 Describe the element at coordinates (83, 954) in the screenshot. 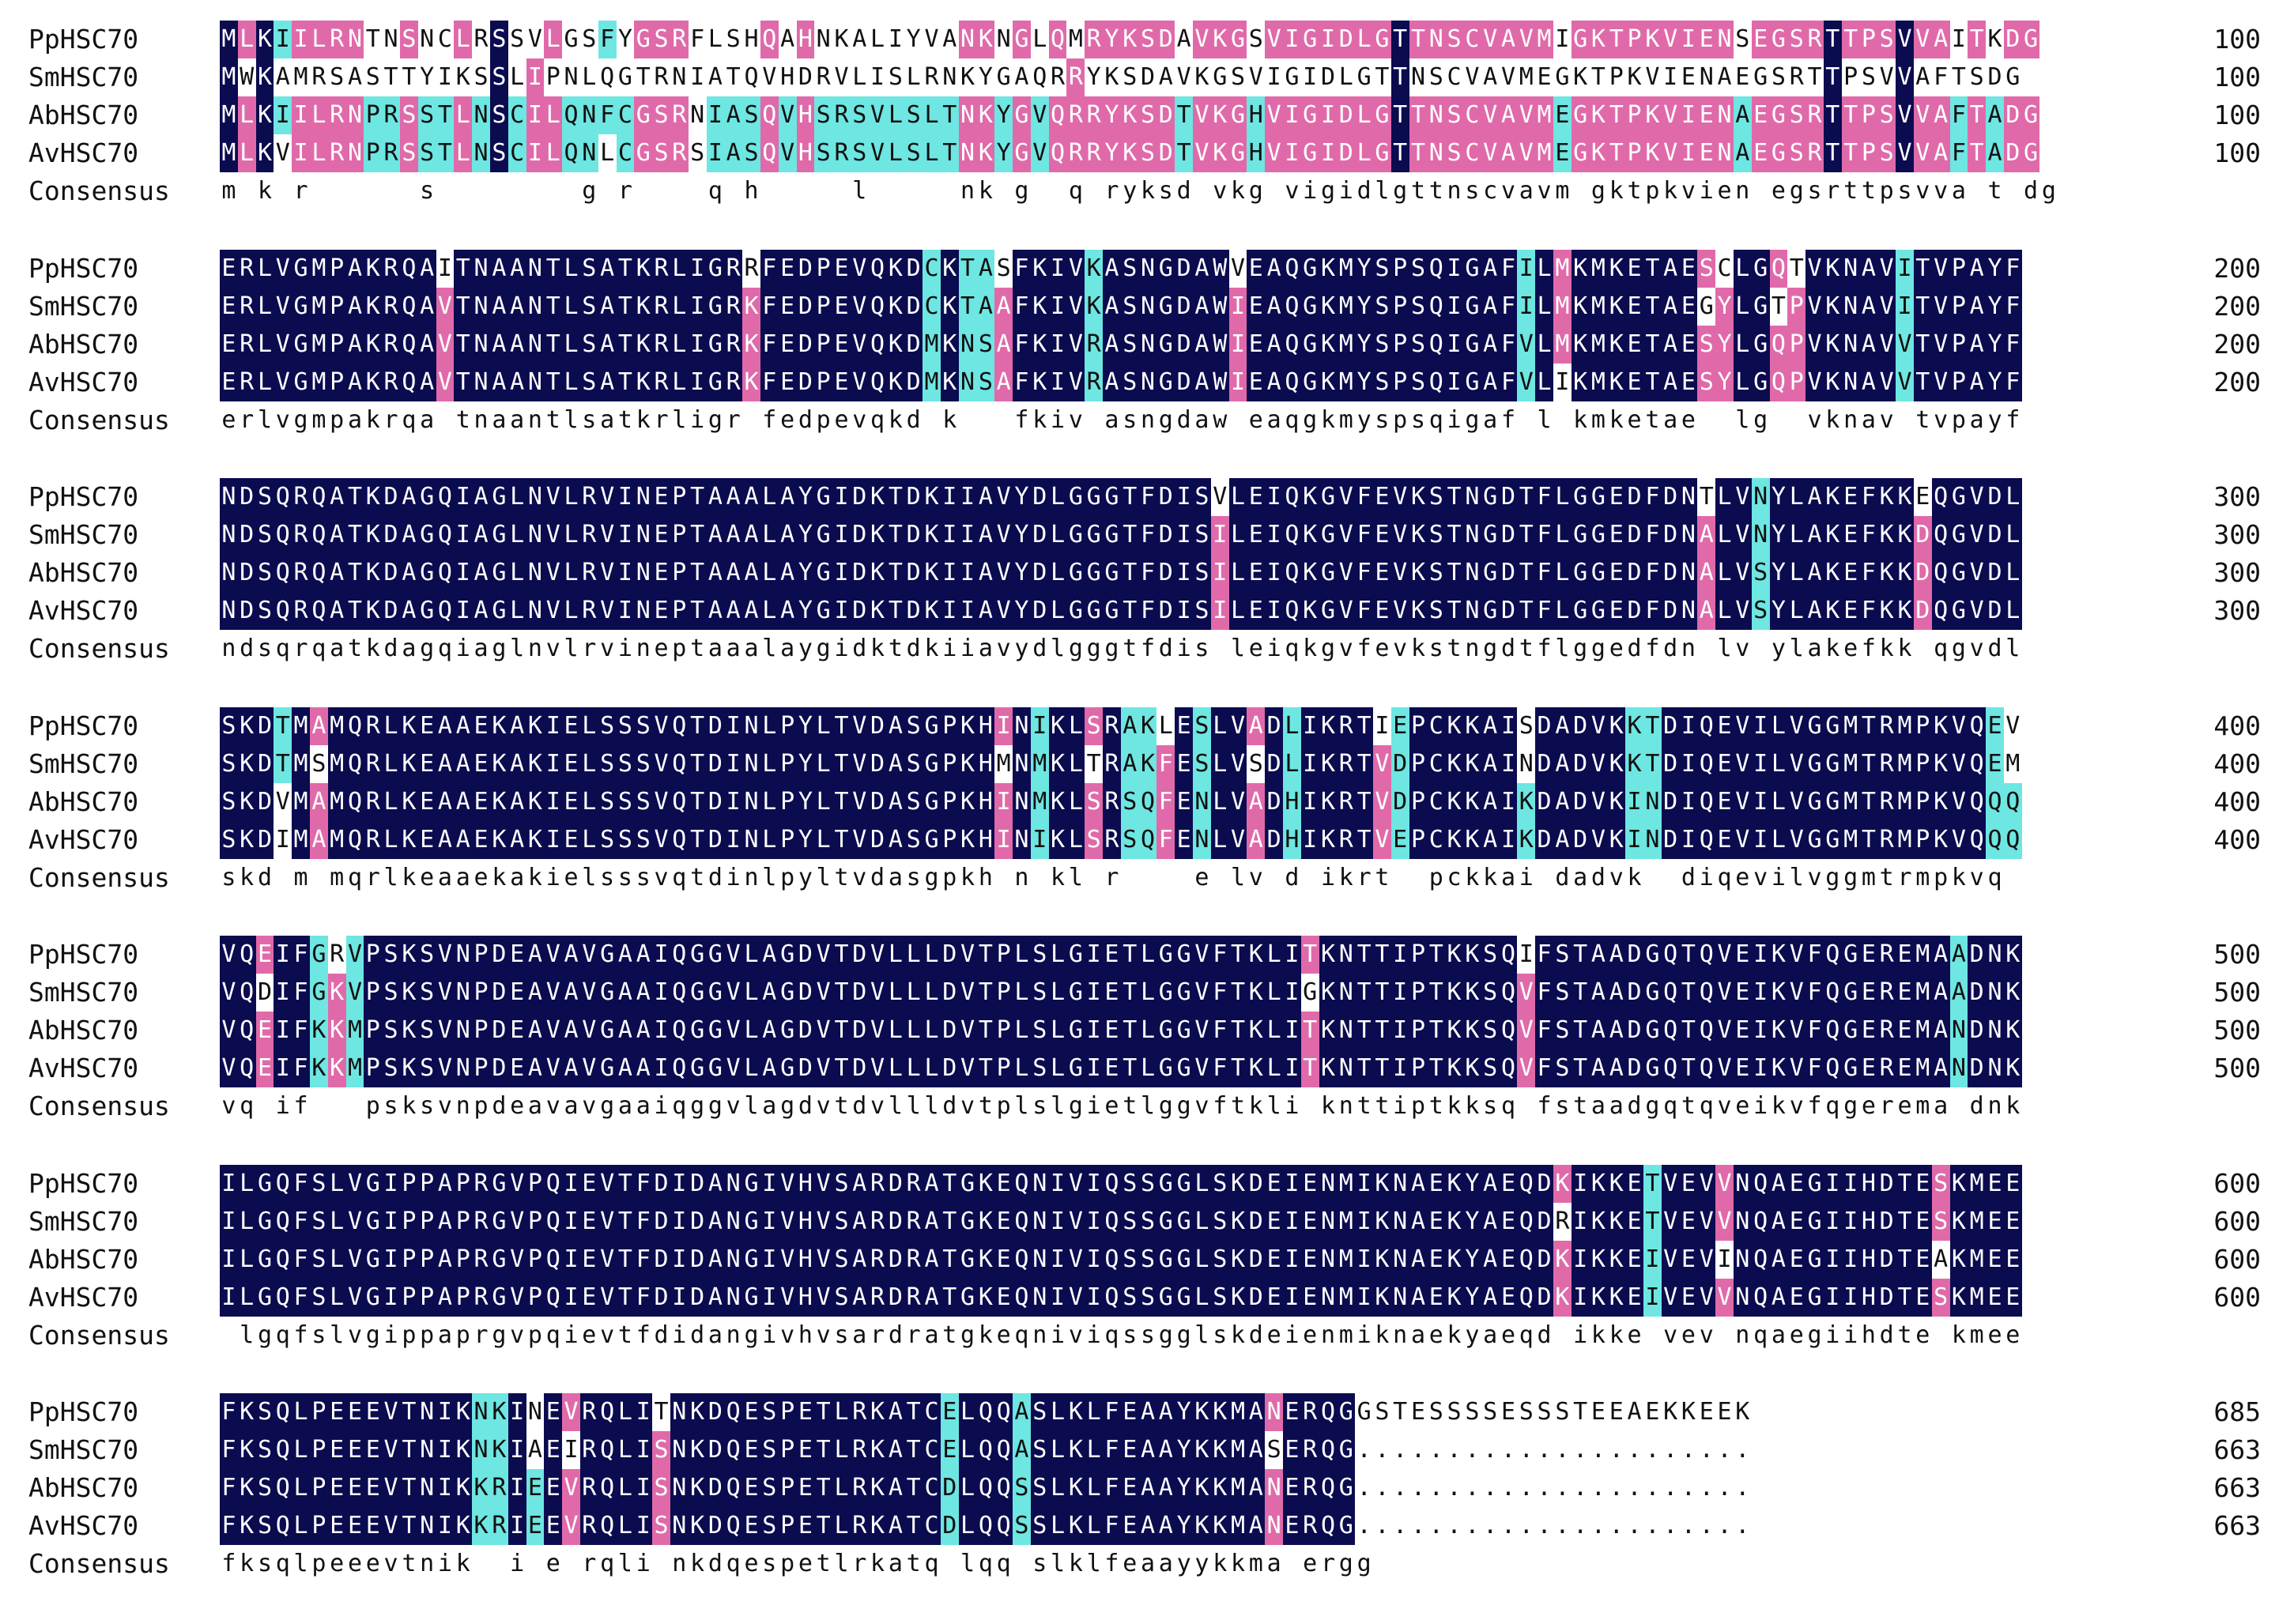

I see `sequence-name-label: PpHSC70` at that location.